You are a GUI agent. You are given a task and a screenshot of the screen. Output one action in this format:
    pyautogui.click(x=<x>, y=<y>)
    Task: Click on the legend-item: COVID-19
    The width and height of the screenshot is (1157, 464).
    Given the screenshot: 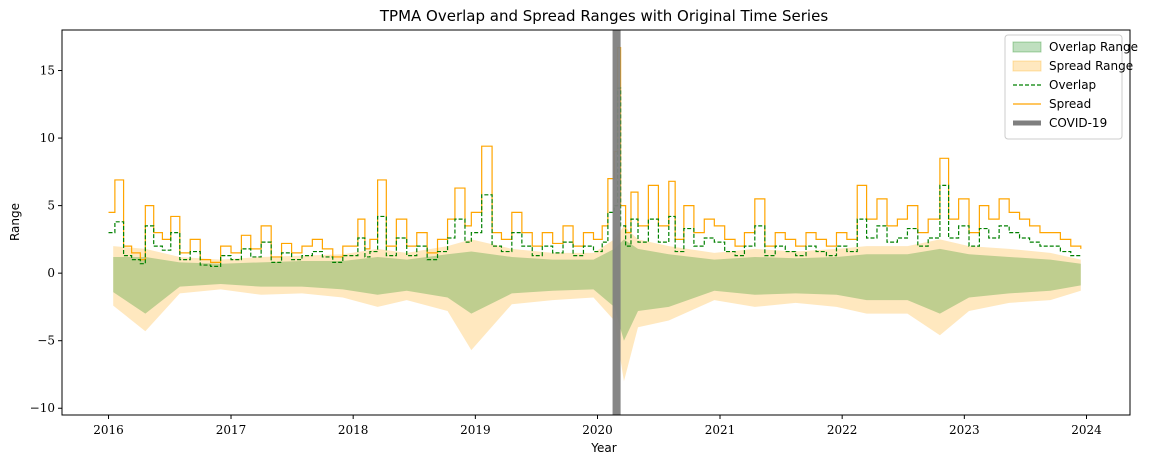 What is the action you would take?
    pyautogui.click(x=1060, y=123)
    